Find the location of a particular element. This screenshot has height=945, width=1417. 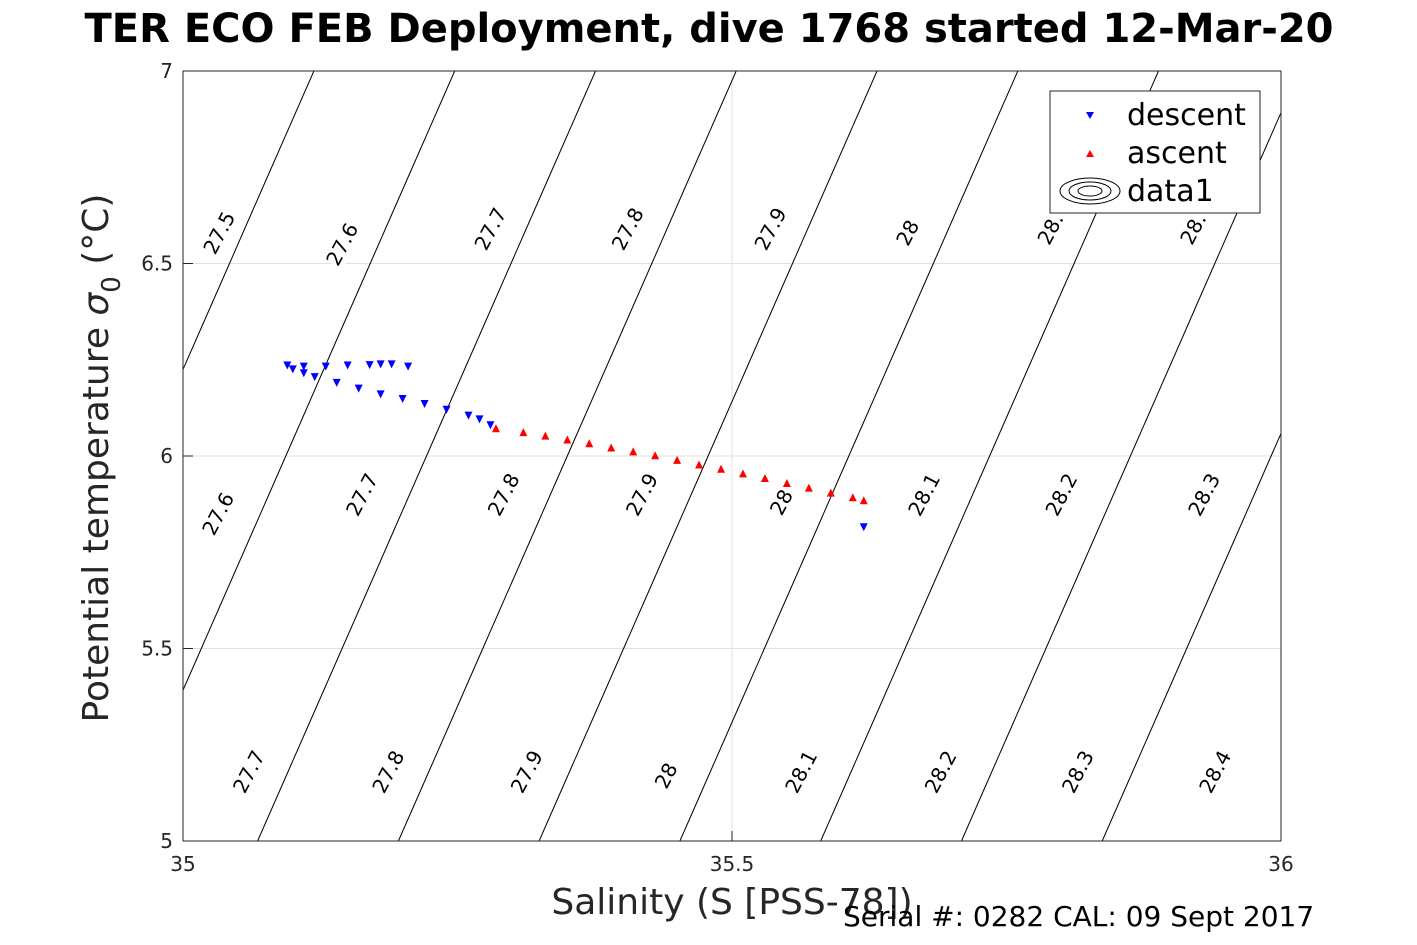

x-axis-label: Salinity (S [PSS-78]) is located at coordinates (731, 902).